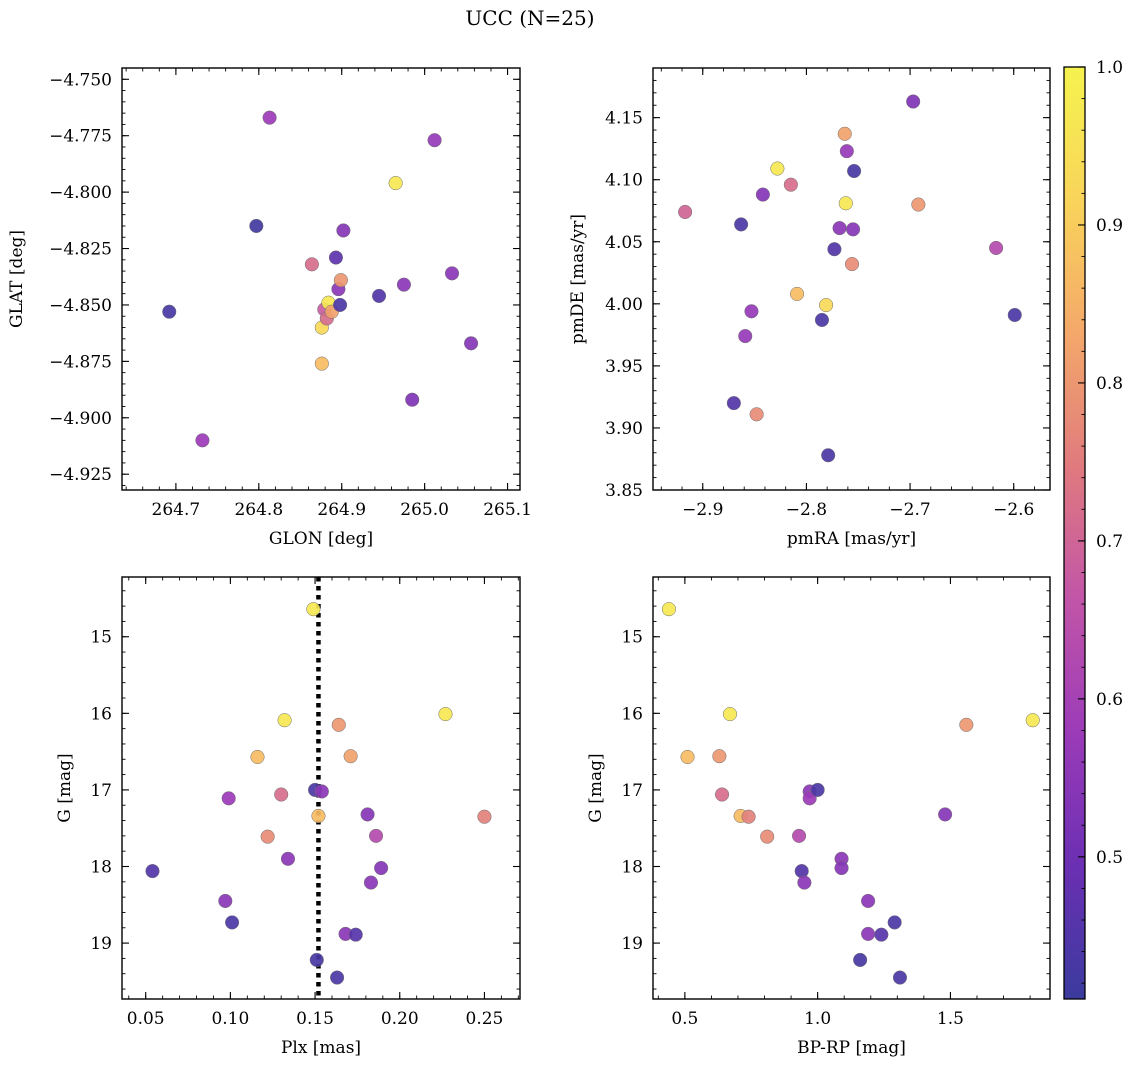 The width and height of the screenshot is (1136, 1067). Describe the element at coordinates (146, 1019) in the screenshot. I see `x-tick-label: 0.05` at that location.